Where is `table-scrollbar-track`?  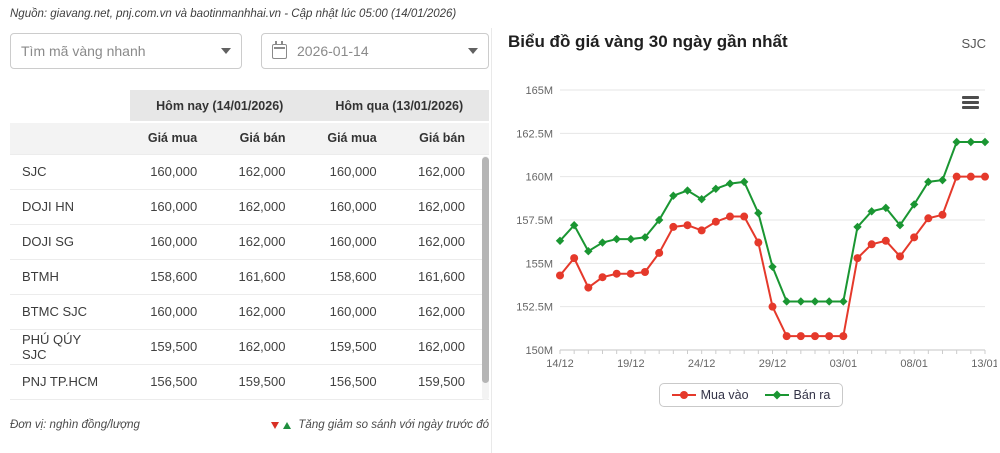
table-scrollbar-track is located at coordinates (485, 278).